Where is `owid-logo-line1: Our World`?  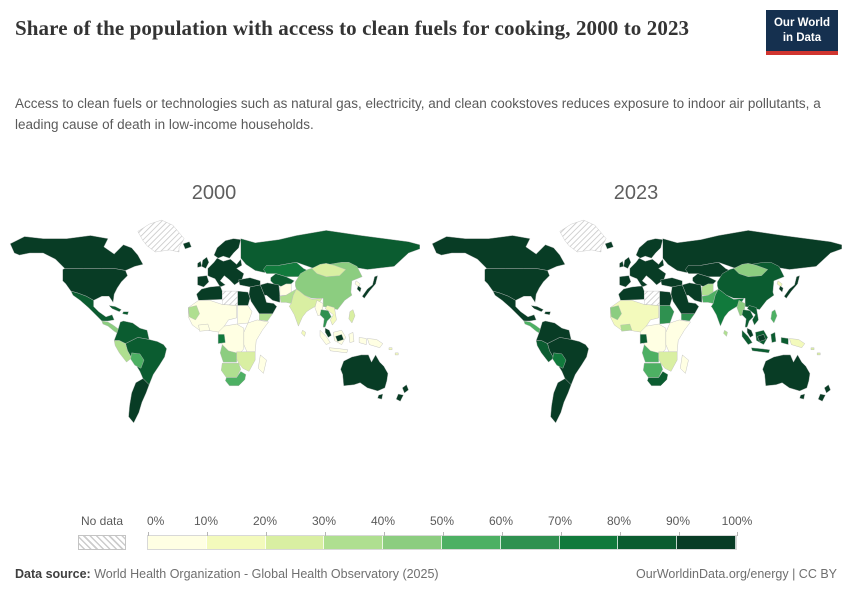 owid-logo-line1: Our World is located at coordinates (801, 23).